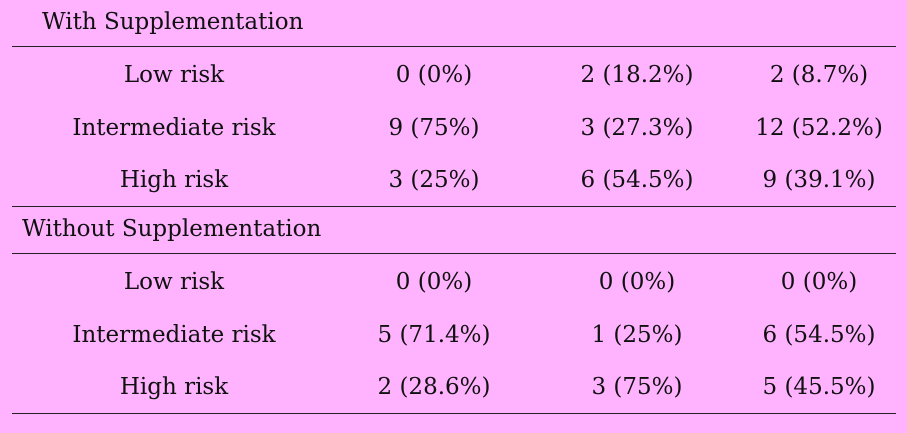  What do you see at coordinates (637, 334) in the screenshot?
I see `table-cell: 1 (25%)` at bounding box center [637, 334].